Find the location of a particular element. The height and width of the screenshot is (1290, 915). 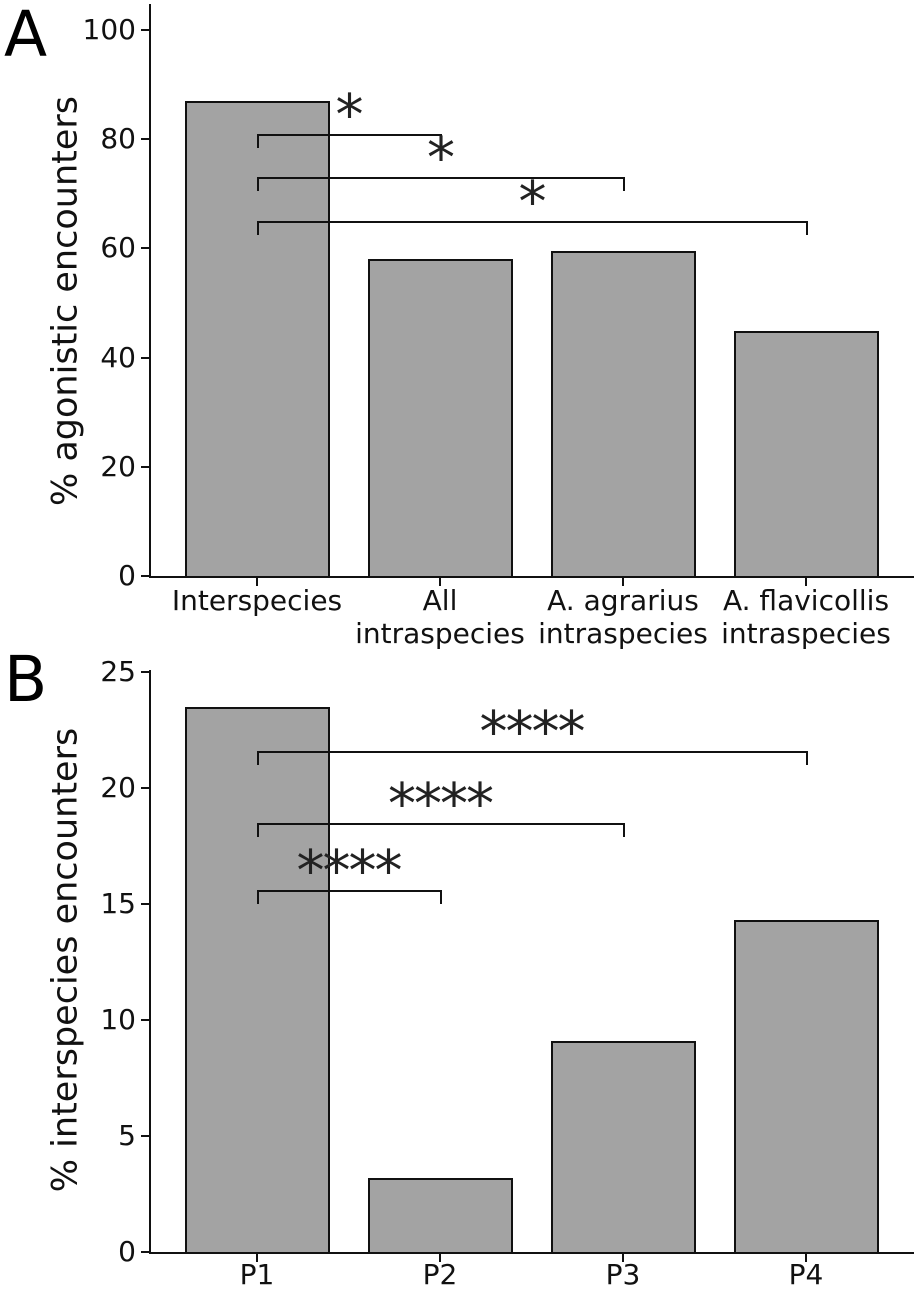

bar-a4 is located at coordinates (806, 454).